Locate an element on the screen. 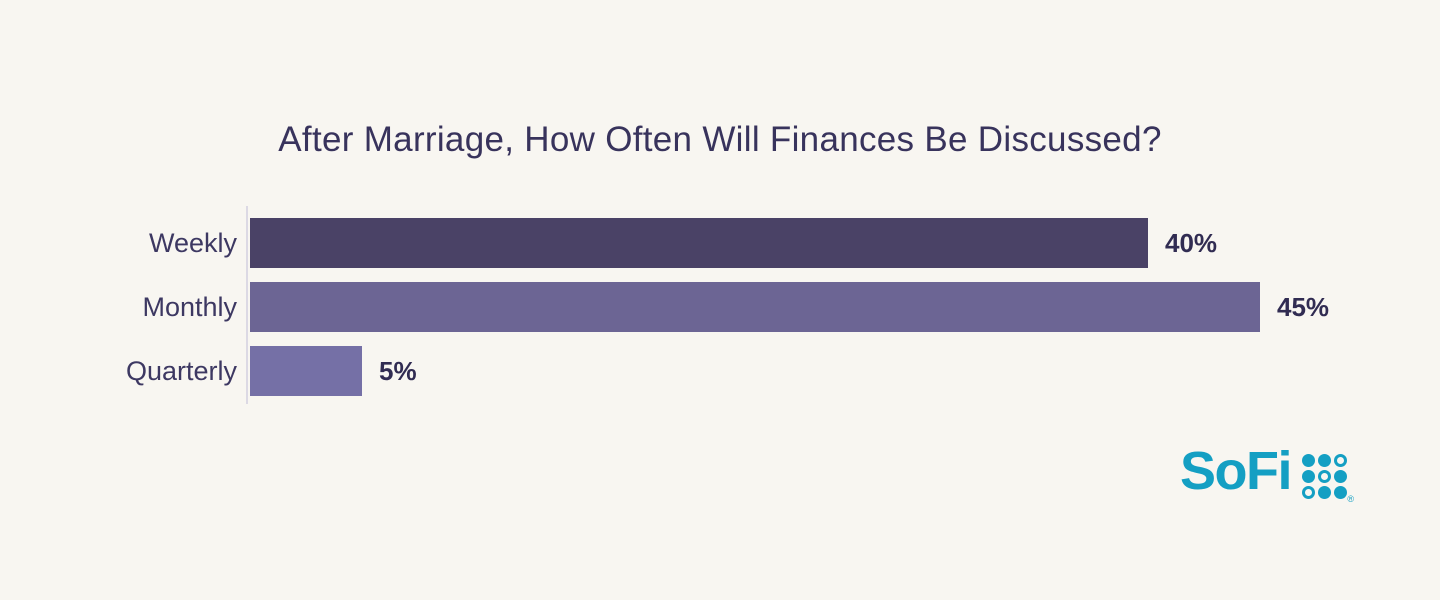 This screenshot has height=600, width=1440. sofi-dots-icon: ® is located at coordinates (1328, 479).